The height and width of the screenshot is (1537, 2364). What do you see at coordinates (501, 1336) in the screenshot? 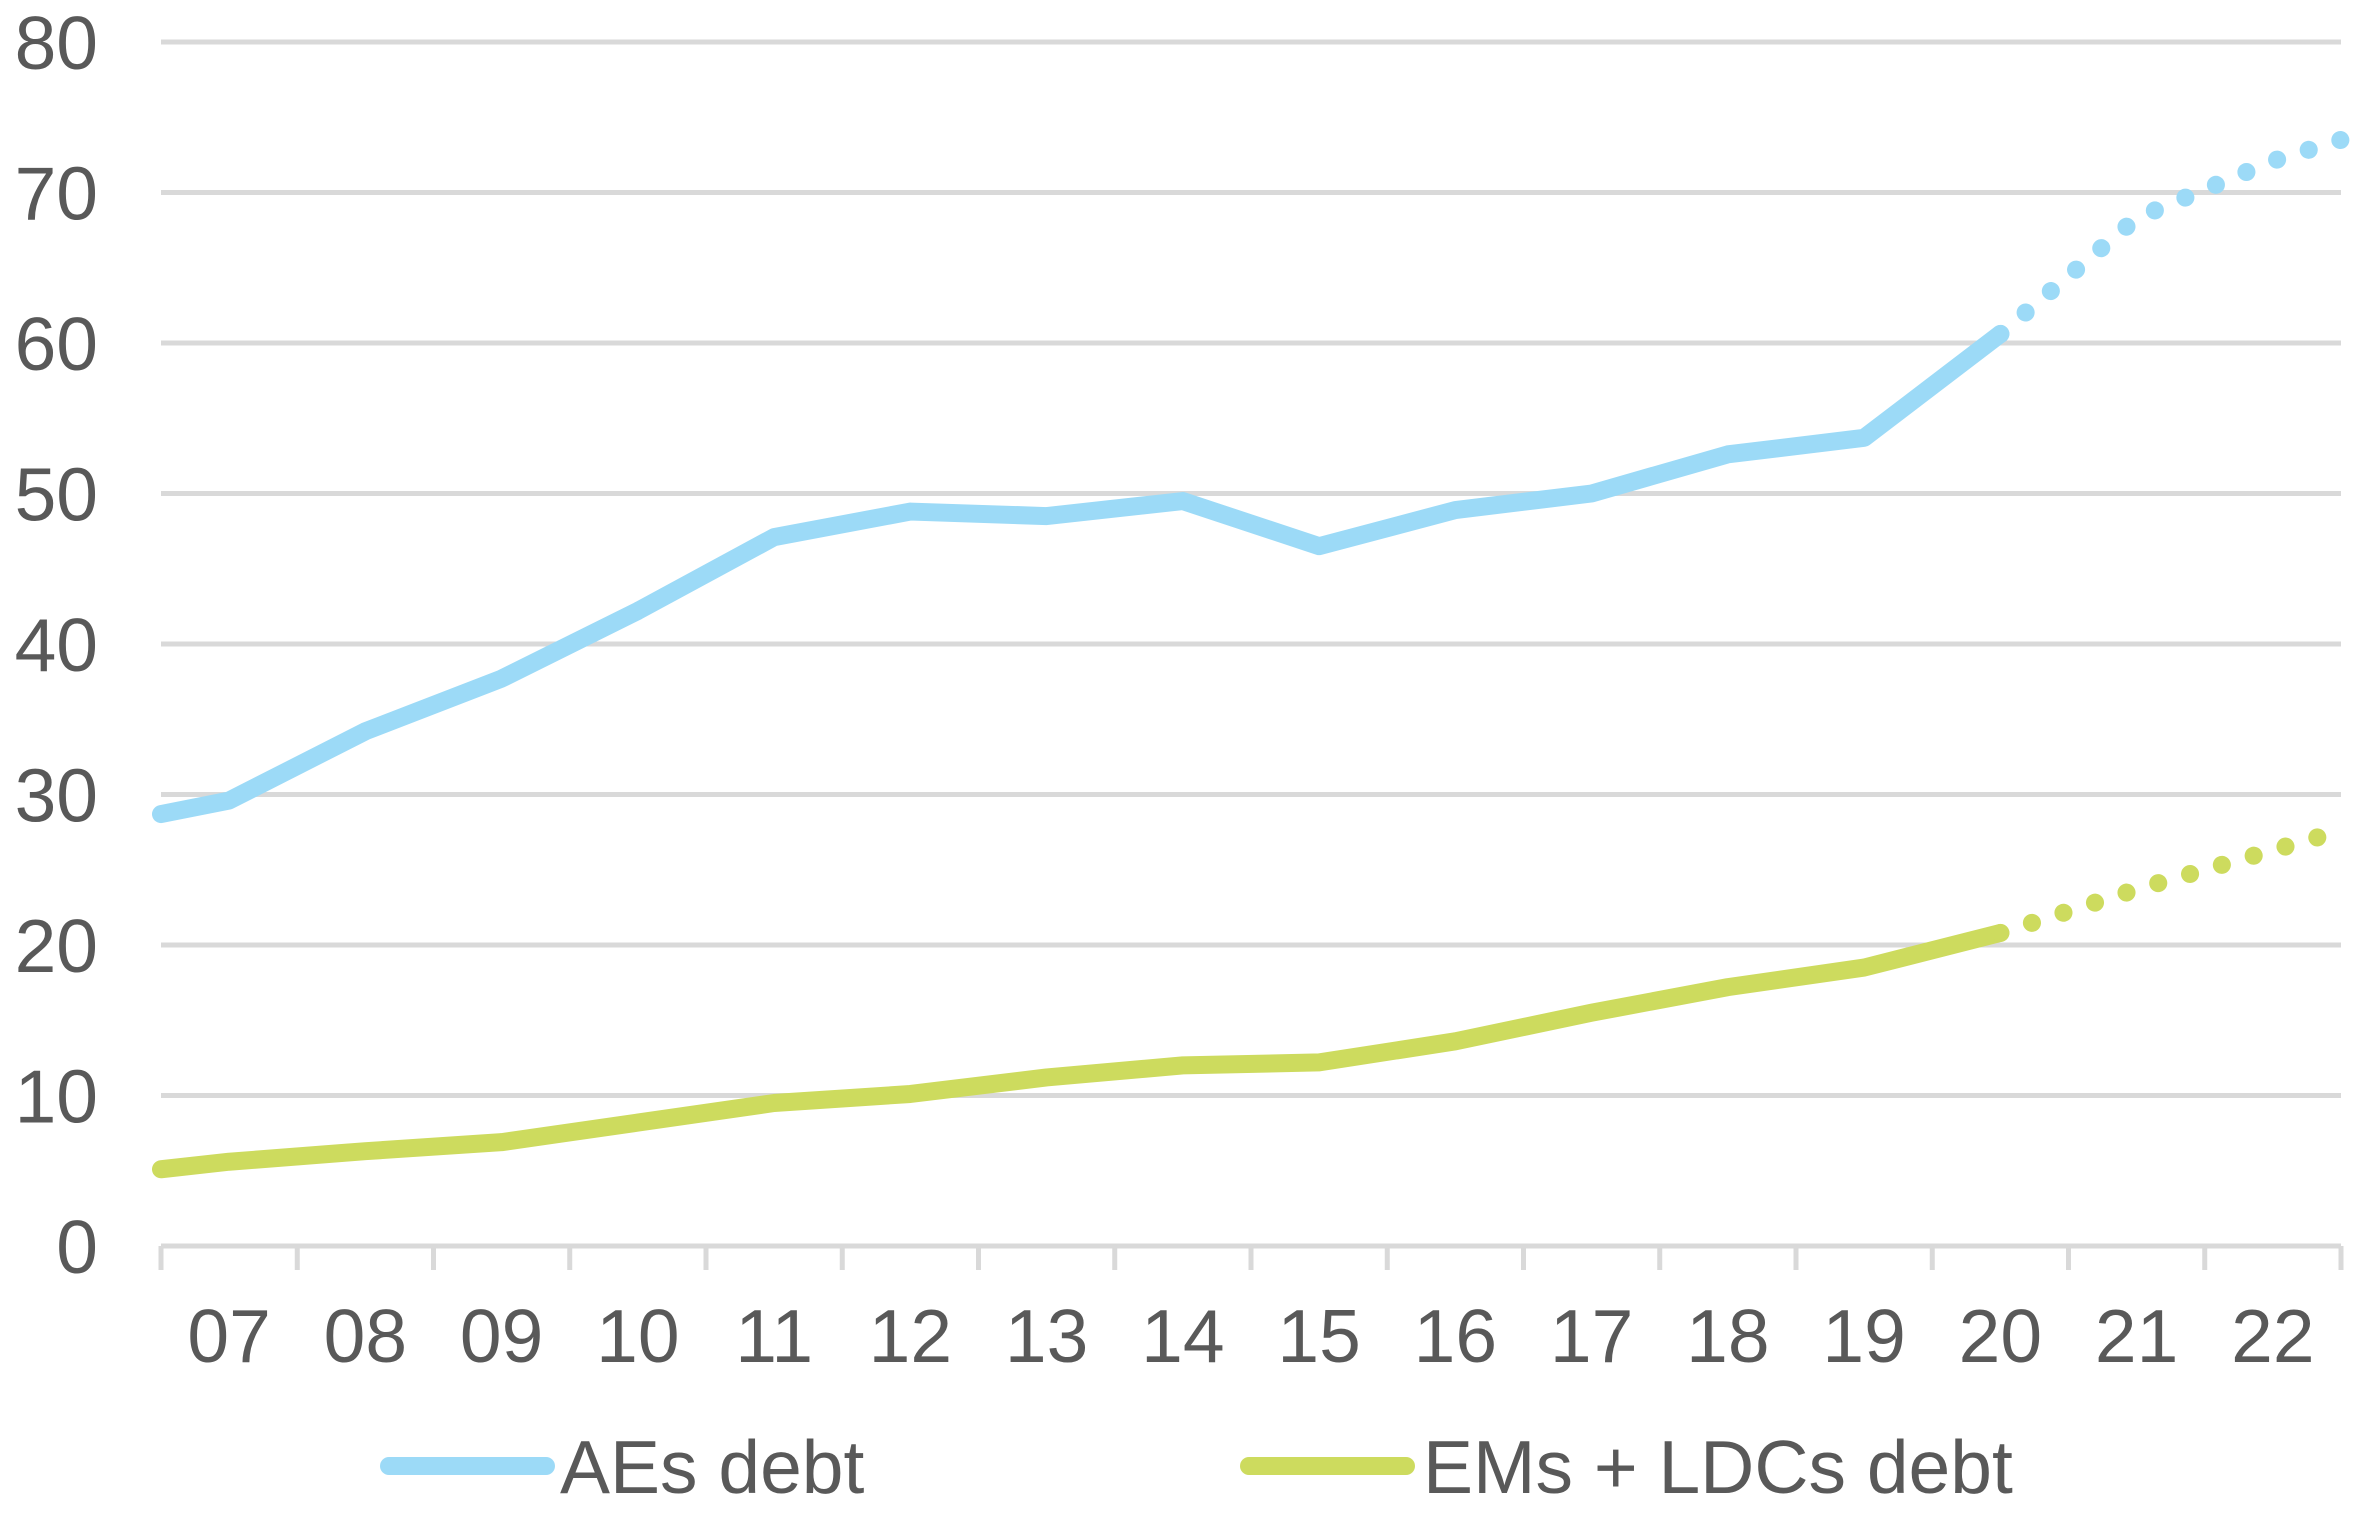
I see `x-tick-label: 09` at bounding box center [501, 1336].